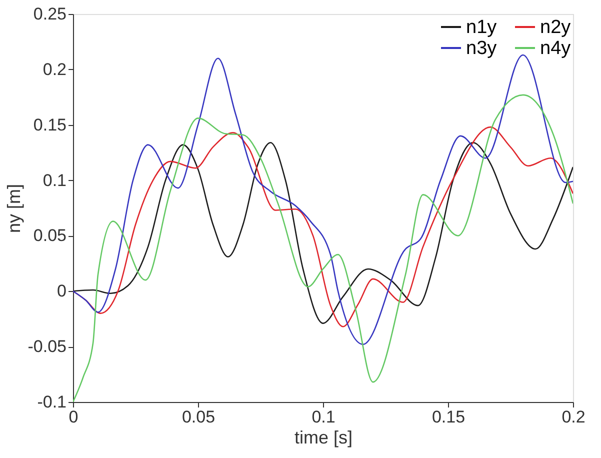 The width and height of the screenshot is (601, 458). I want to click on y-tick-label: 0, so click(61, 291).